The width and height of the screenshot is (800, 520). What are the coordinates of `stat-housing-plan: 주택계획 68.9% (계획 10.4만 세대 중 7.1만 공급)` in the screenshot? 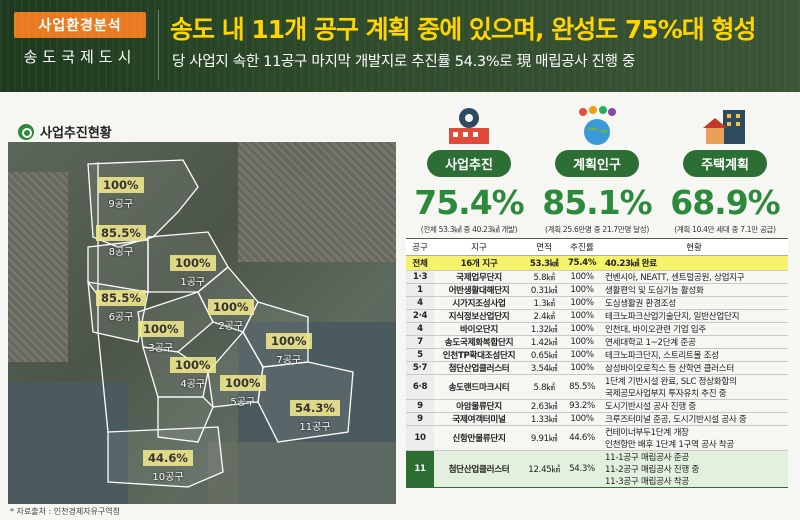 It's located at (725, 169).